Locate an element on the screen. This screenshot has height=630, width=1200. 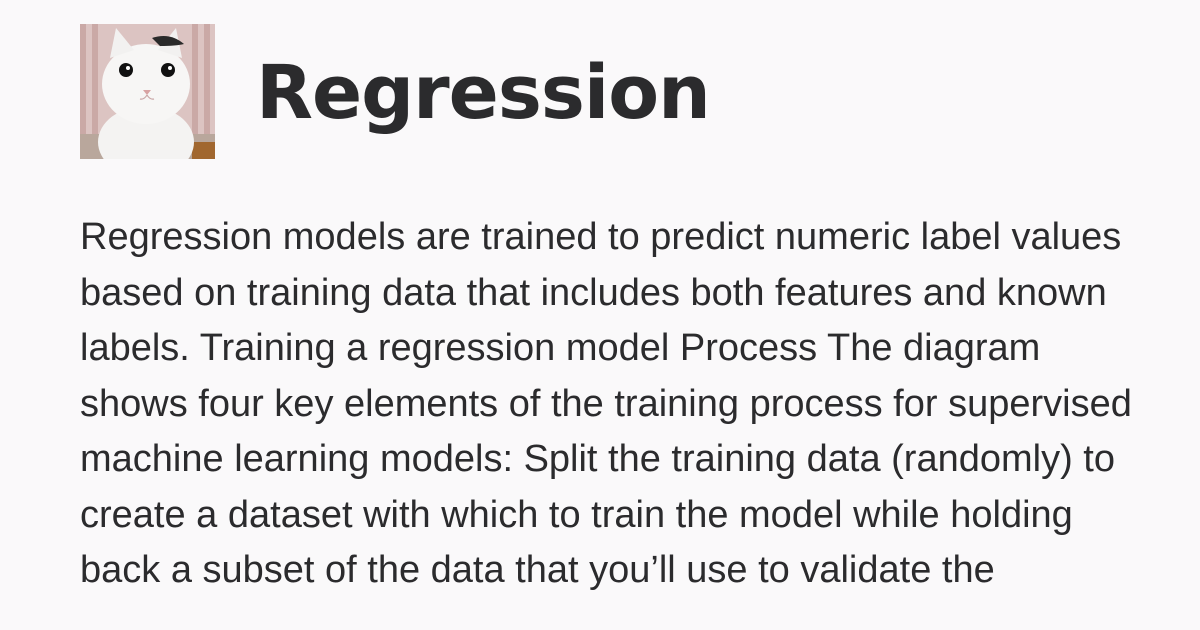
page-title: Regression is located at coordinates (483, 93).